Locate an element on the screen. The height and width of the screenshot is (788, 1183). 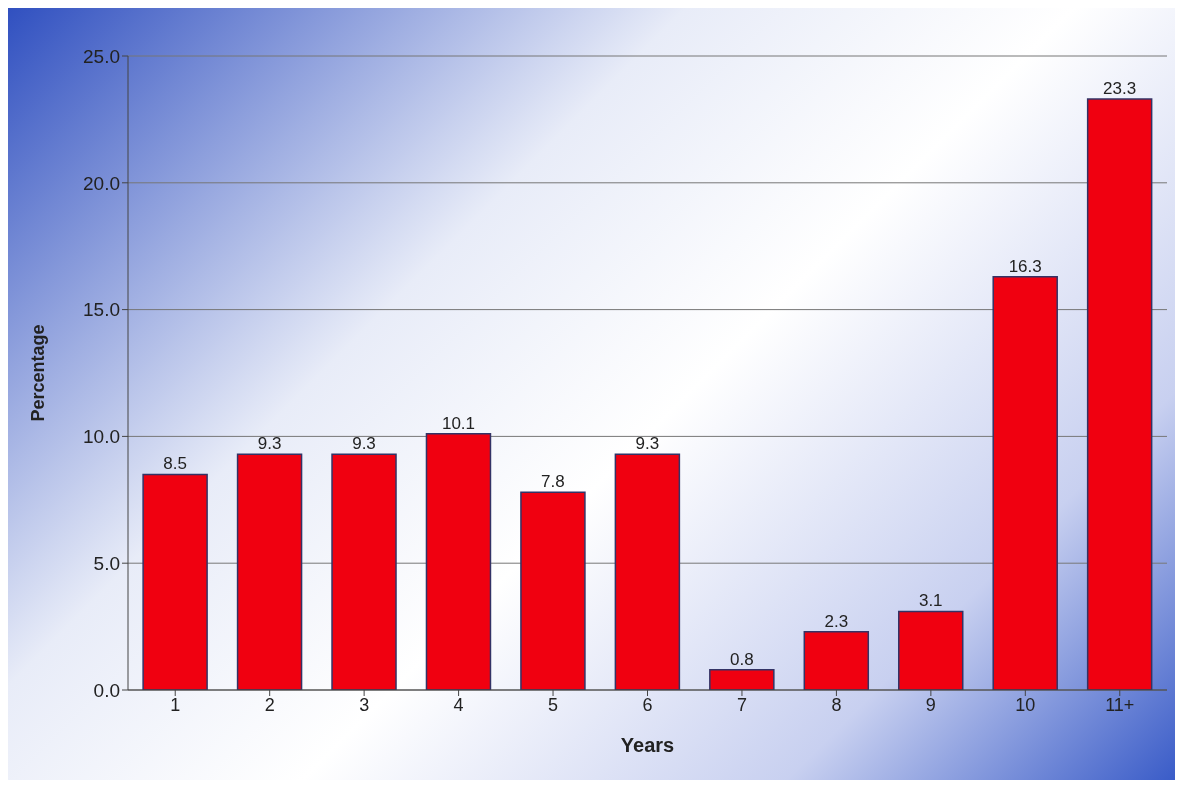
y-axis-title: Percentage is located at coordinates (38, 373).